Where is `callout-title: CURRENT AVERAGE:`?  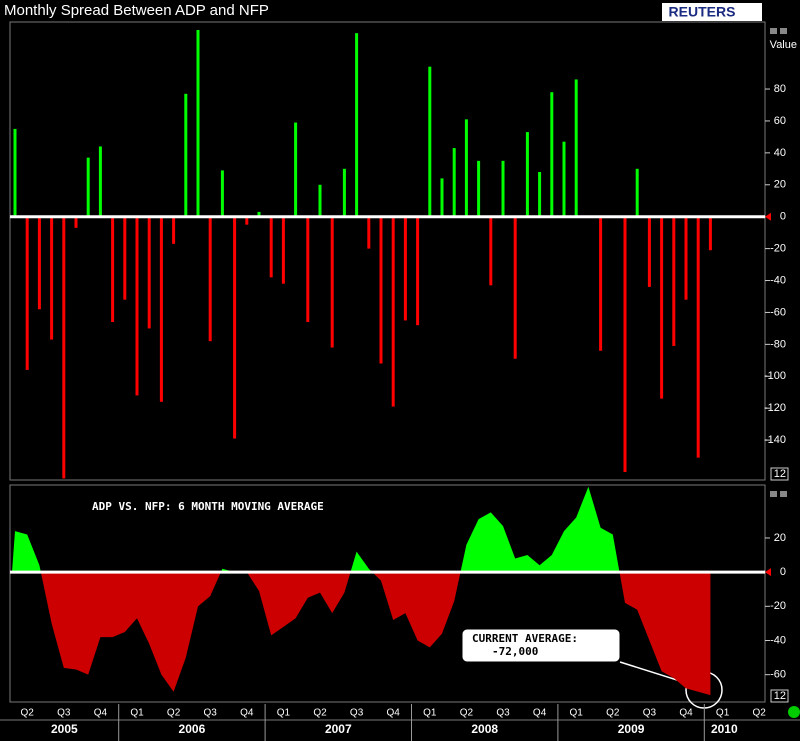
callout-title: CURRENT AVERAGE: is located at coordinates (525, 638).